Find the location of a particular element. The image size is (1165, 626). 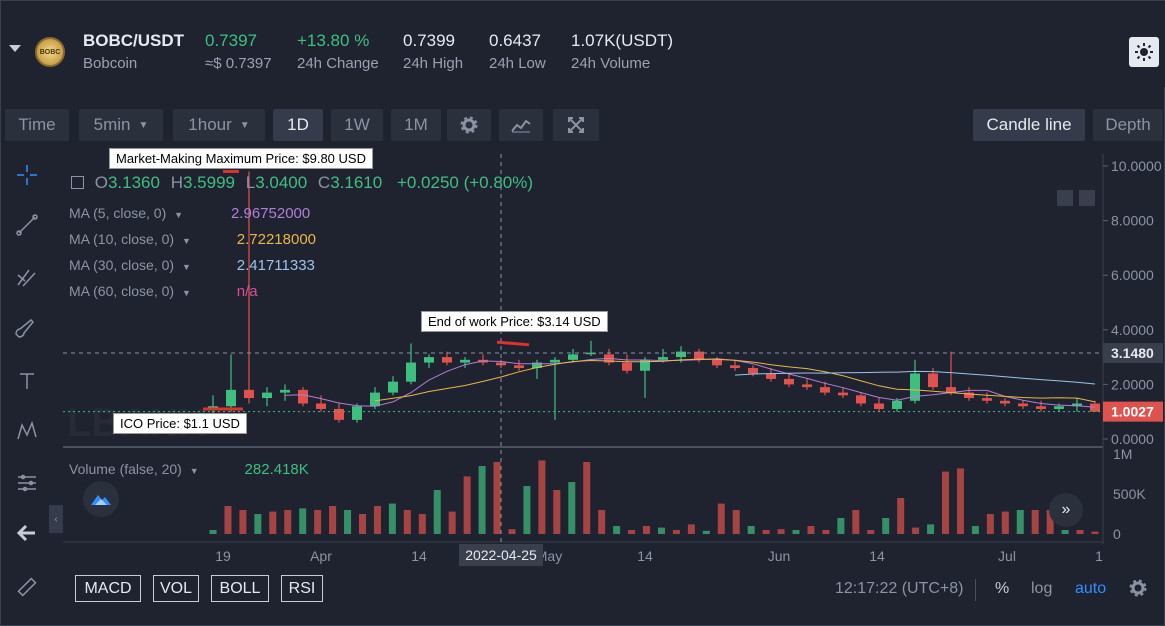

pane-down-button is located at coordinates (1065, 198).